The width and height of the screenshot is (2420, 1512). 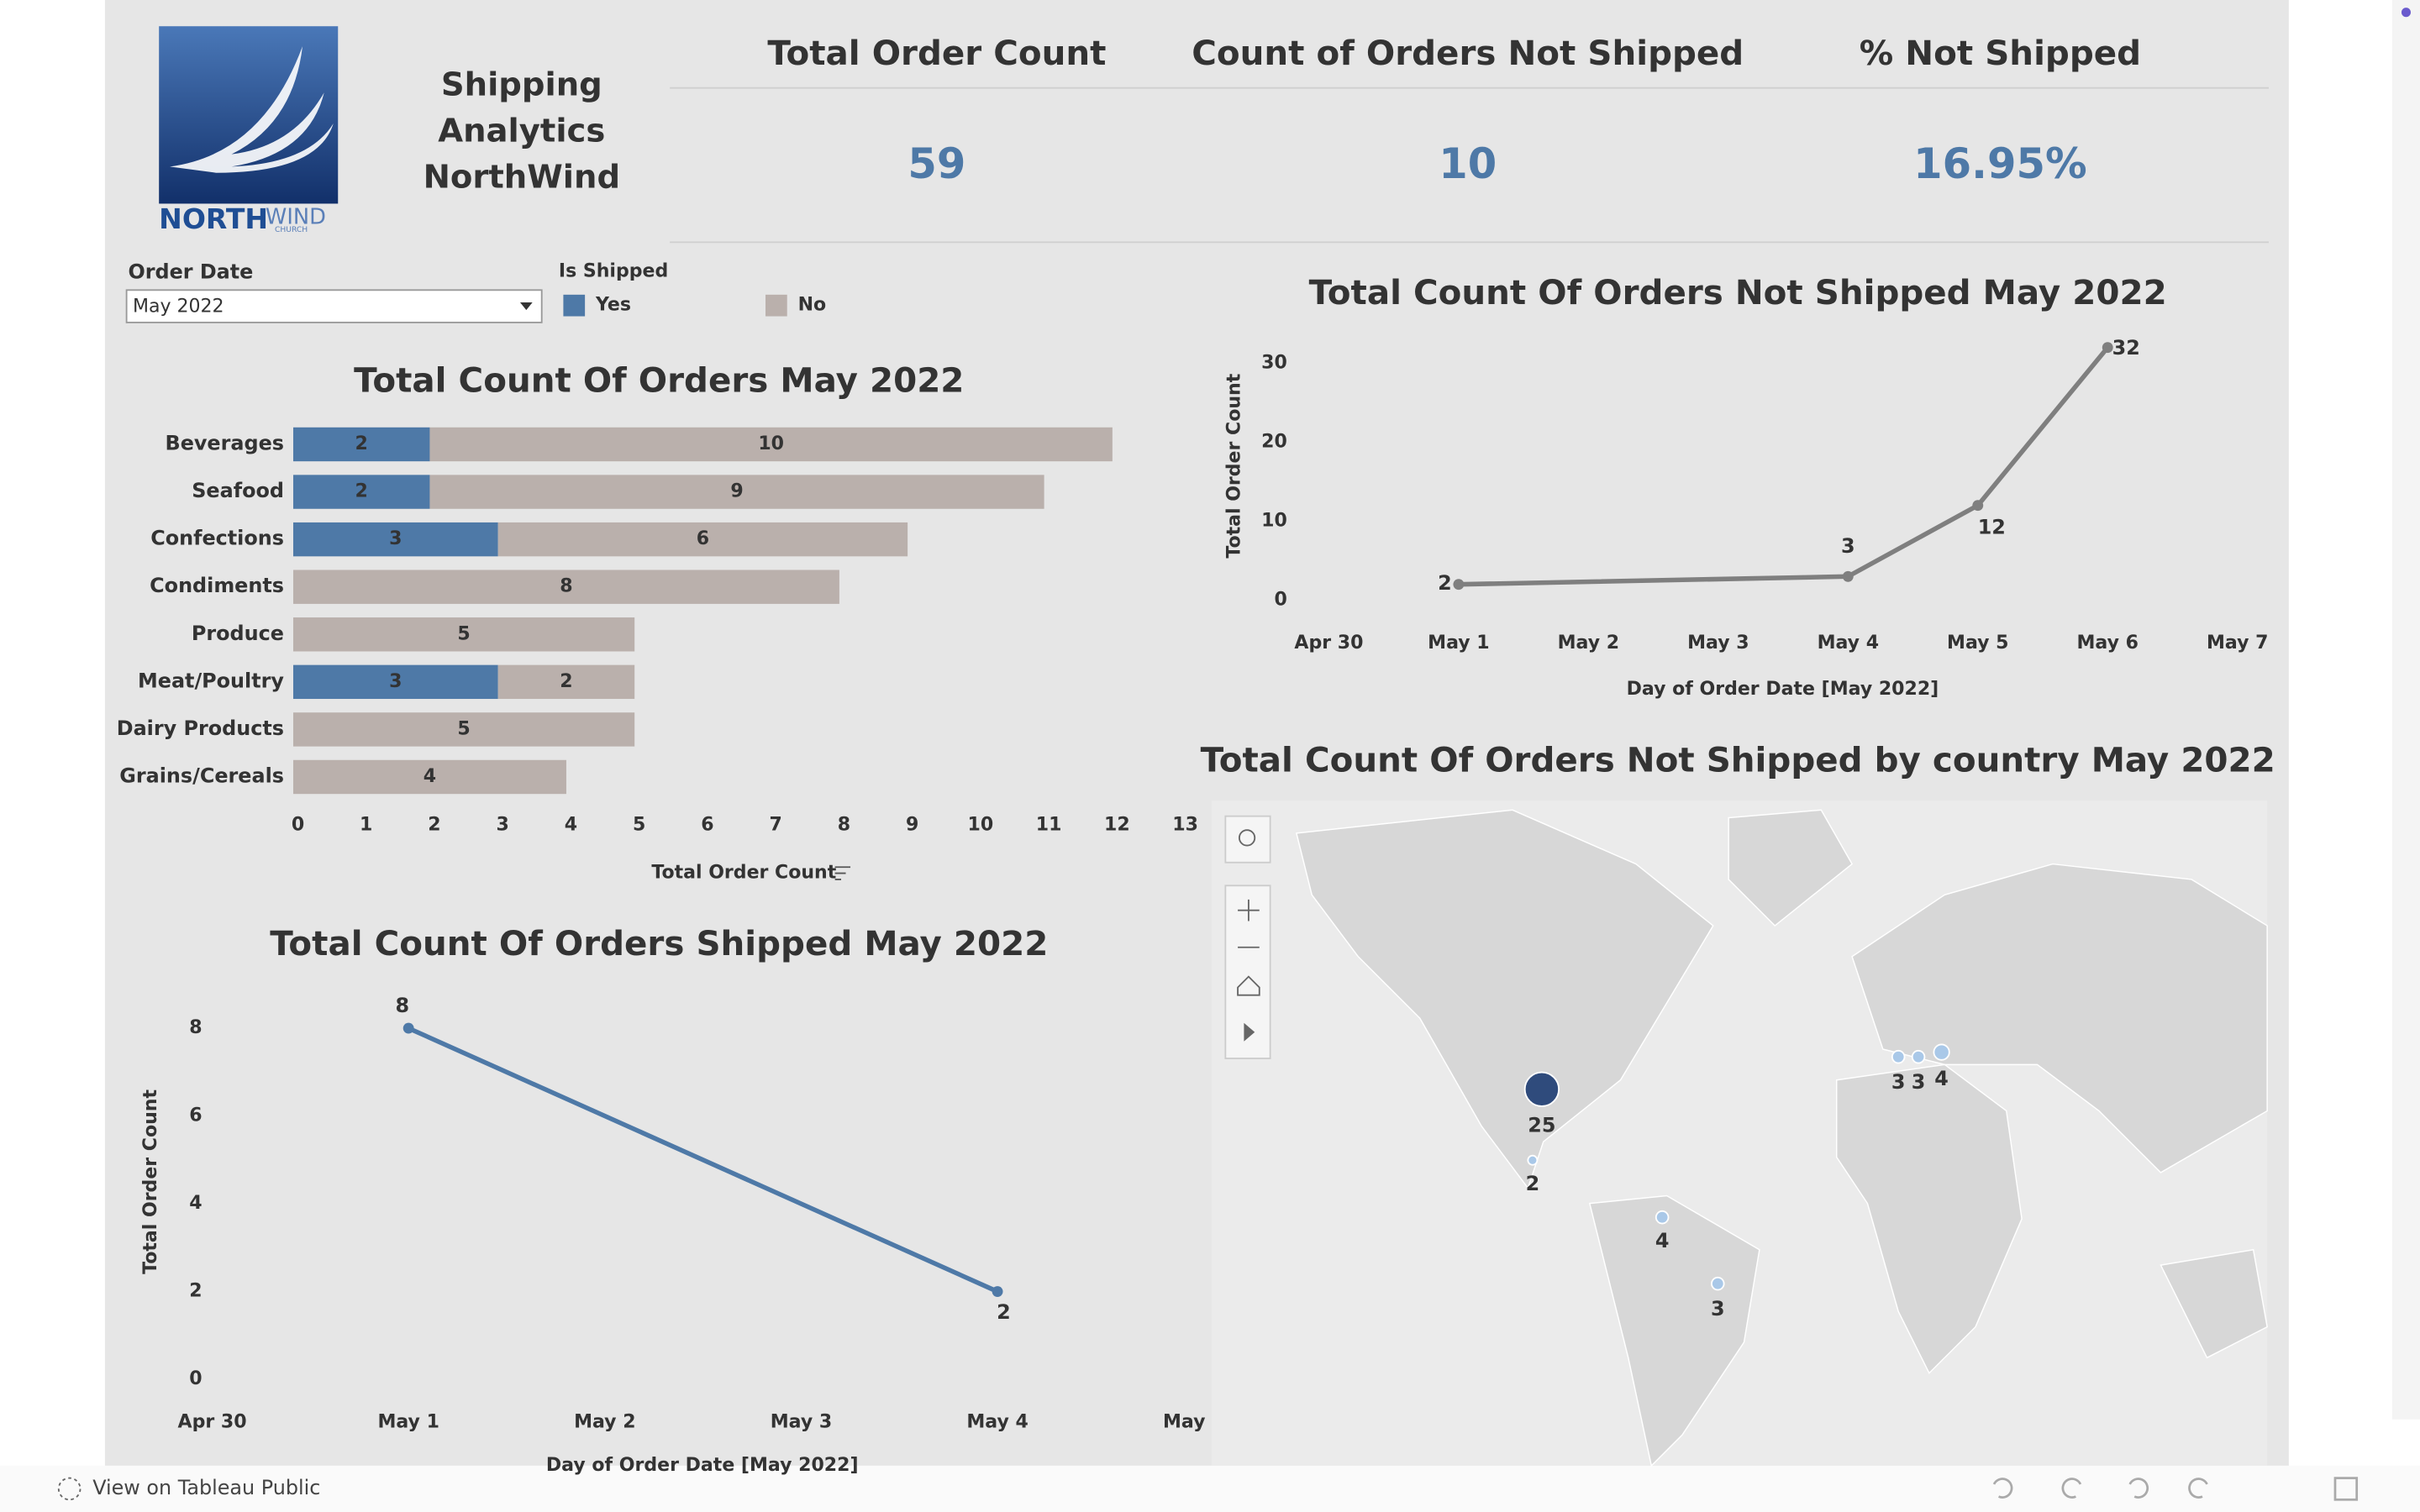 I want to click on filter-label: Order Date, so click(x=191, y=272).